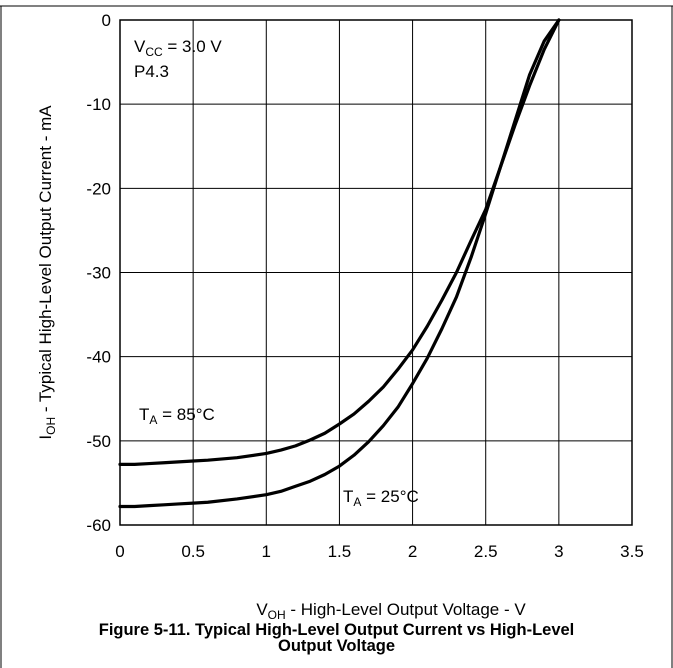 Image resolution: width=673 pixels, height=668 pixels. Describe the element at coordinates (177, 416) in the screenshot. I see `annotation-ta85: TA = 85°C` at that location.